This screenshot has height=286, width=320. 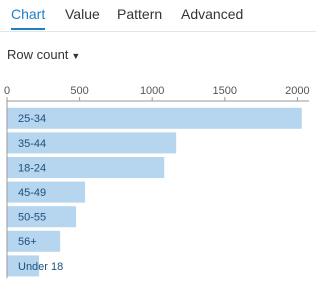 I want to click on x-tick-label: 0, so click(x=7, y=91).